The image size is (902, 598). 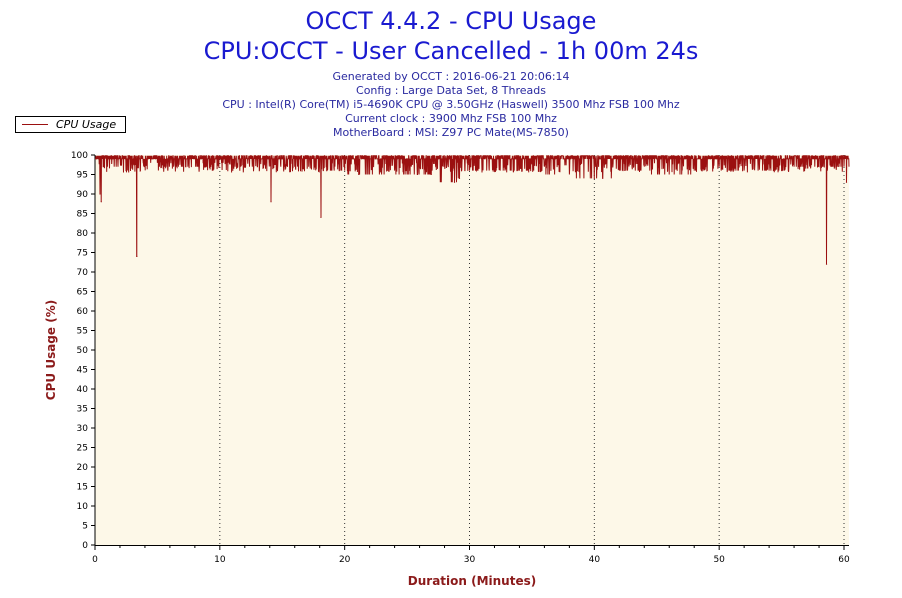 I want to click on x-tick-label: 20, so click(x=345, y=560).